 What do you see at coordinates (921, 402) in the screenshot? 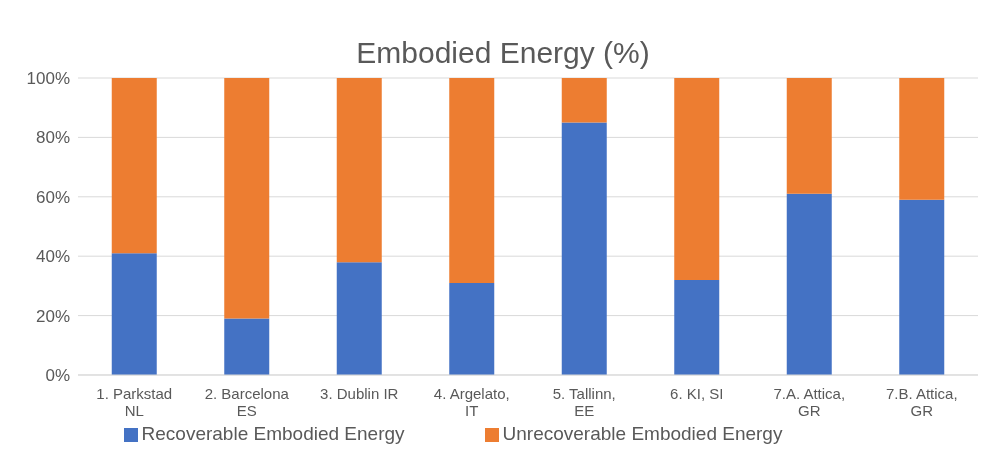
I see `x-tick-label: 7.B. Attica, GR` at bounding box center [921, 402].